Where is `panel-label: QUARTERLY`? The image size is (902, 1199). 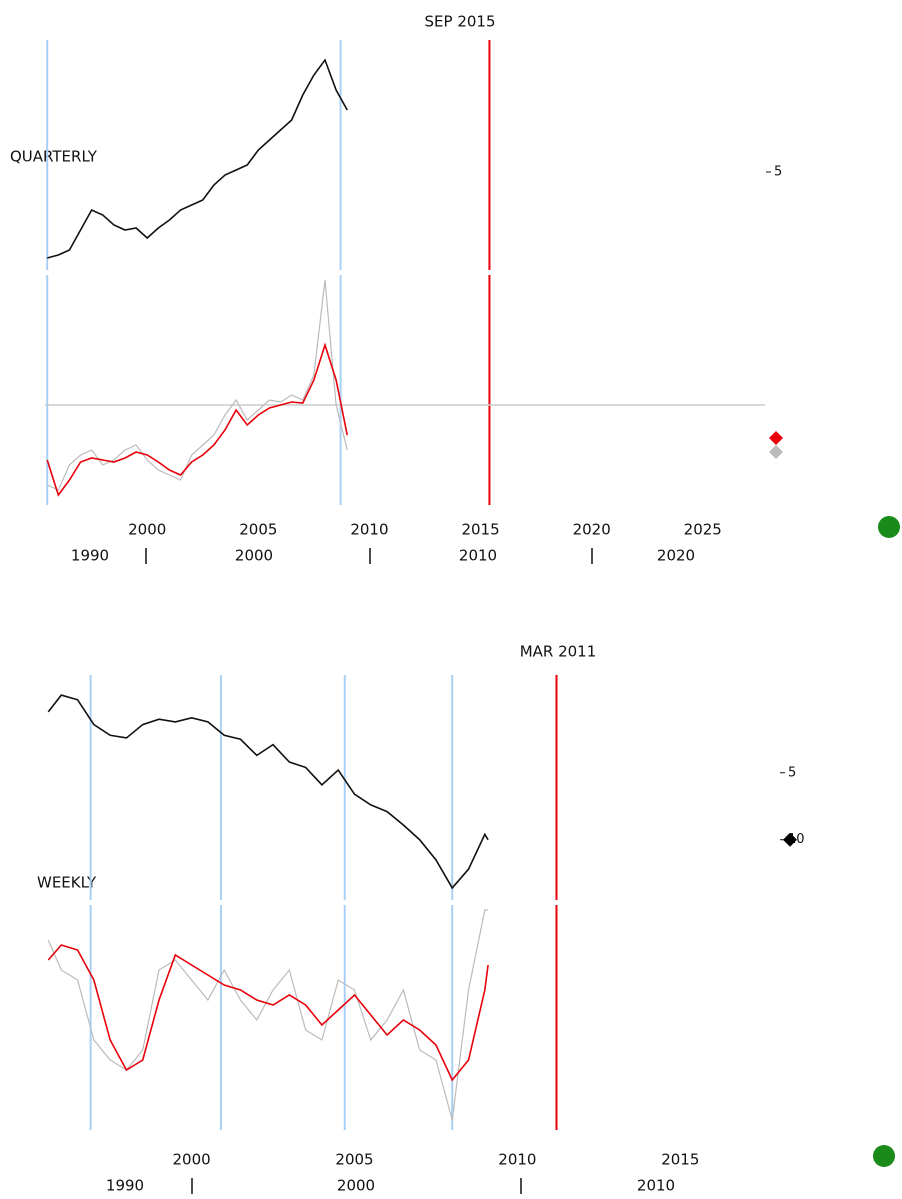
panel-label: QUARTERLY is located at coordinates (54, 157).